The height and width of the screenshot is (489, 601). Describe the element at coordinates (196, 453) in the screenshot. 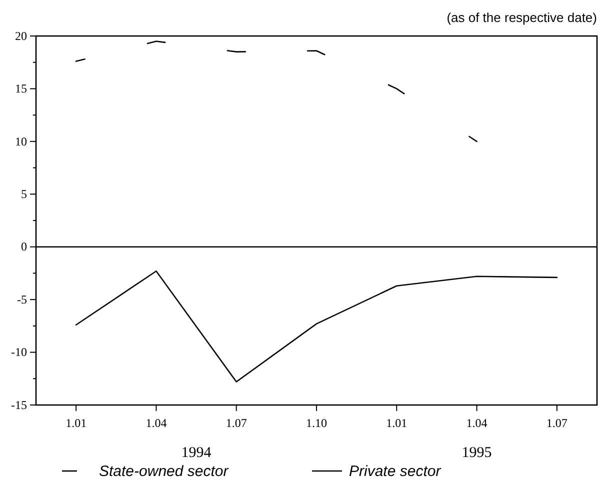

I see `text: 1994` at that location.